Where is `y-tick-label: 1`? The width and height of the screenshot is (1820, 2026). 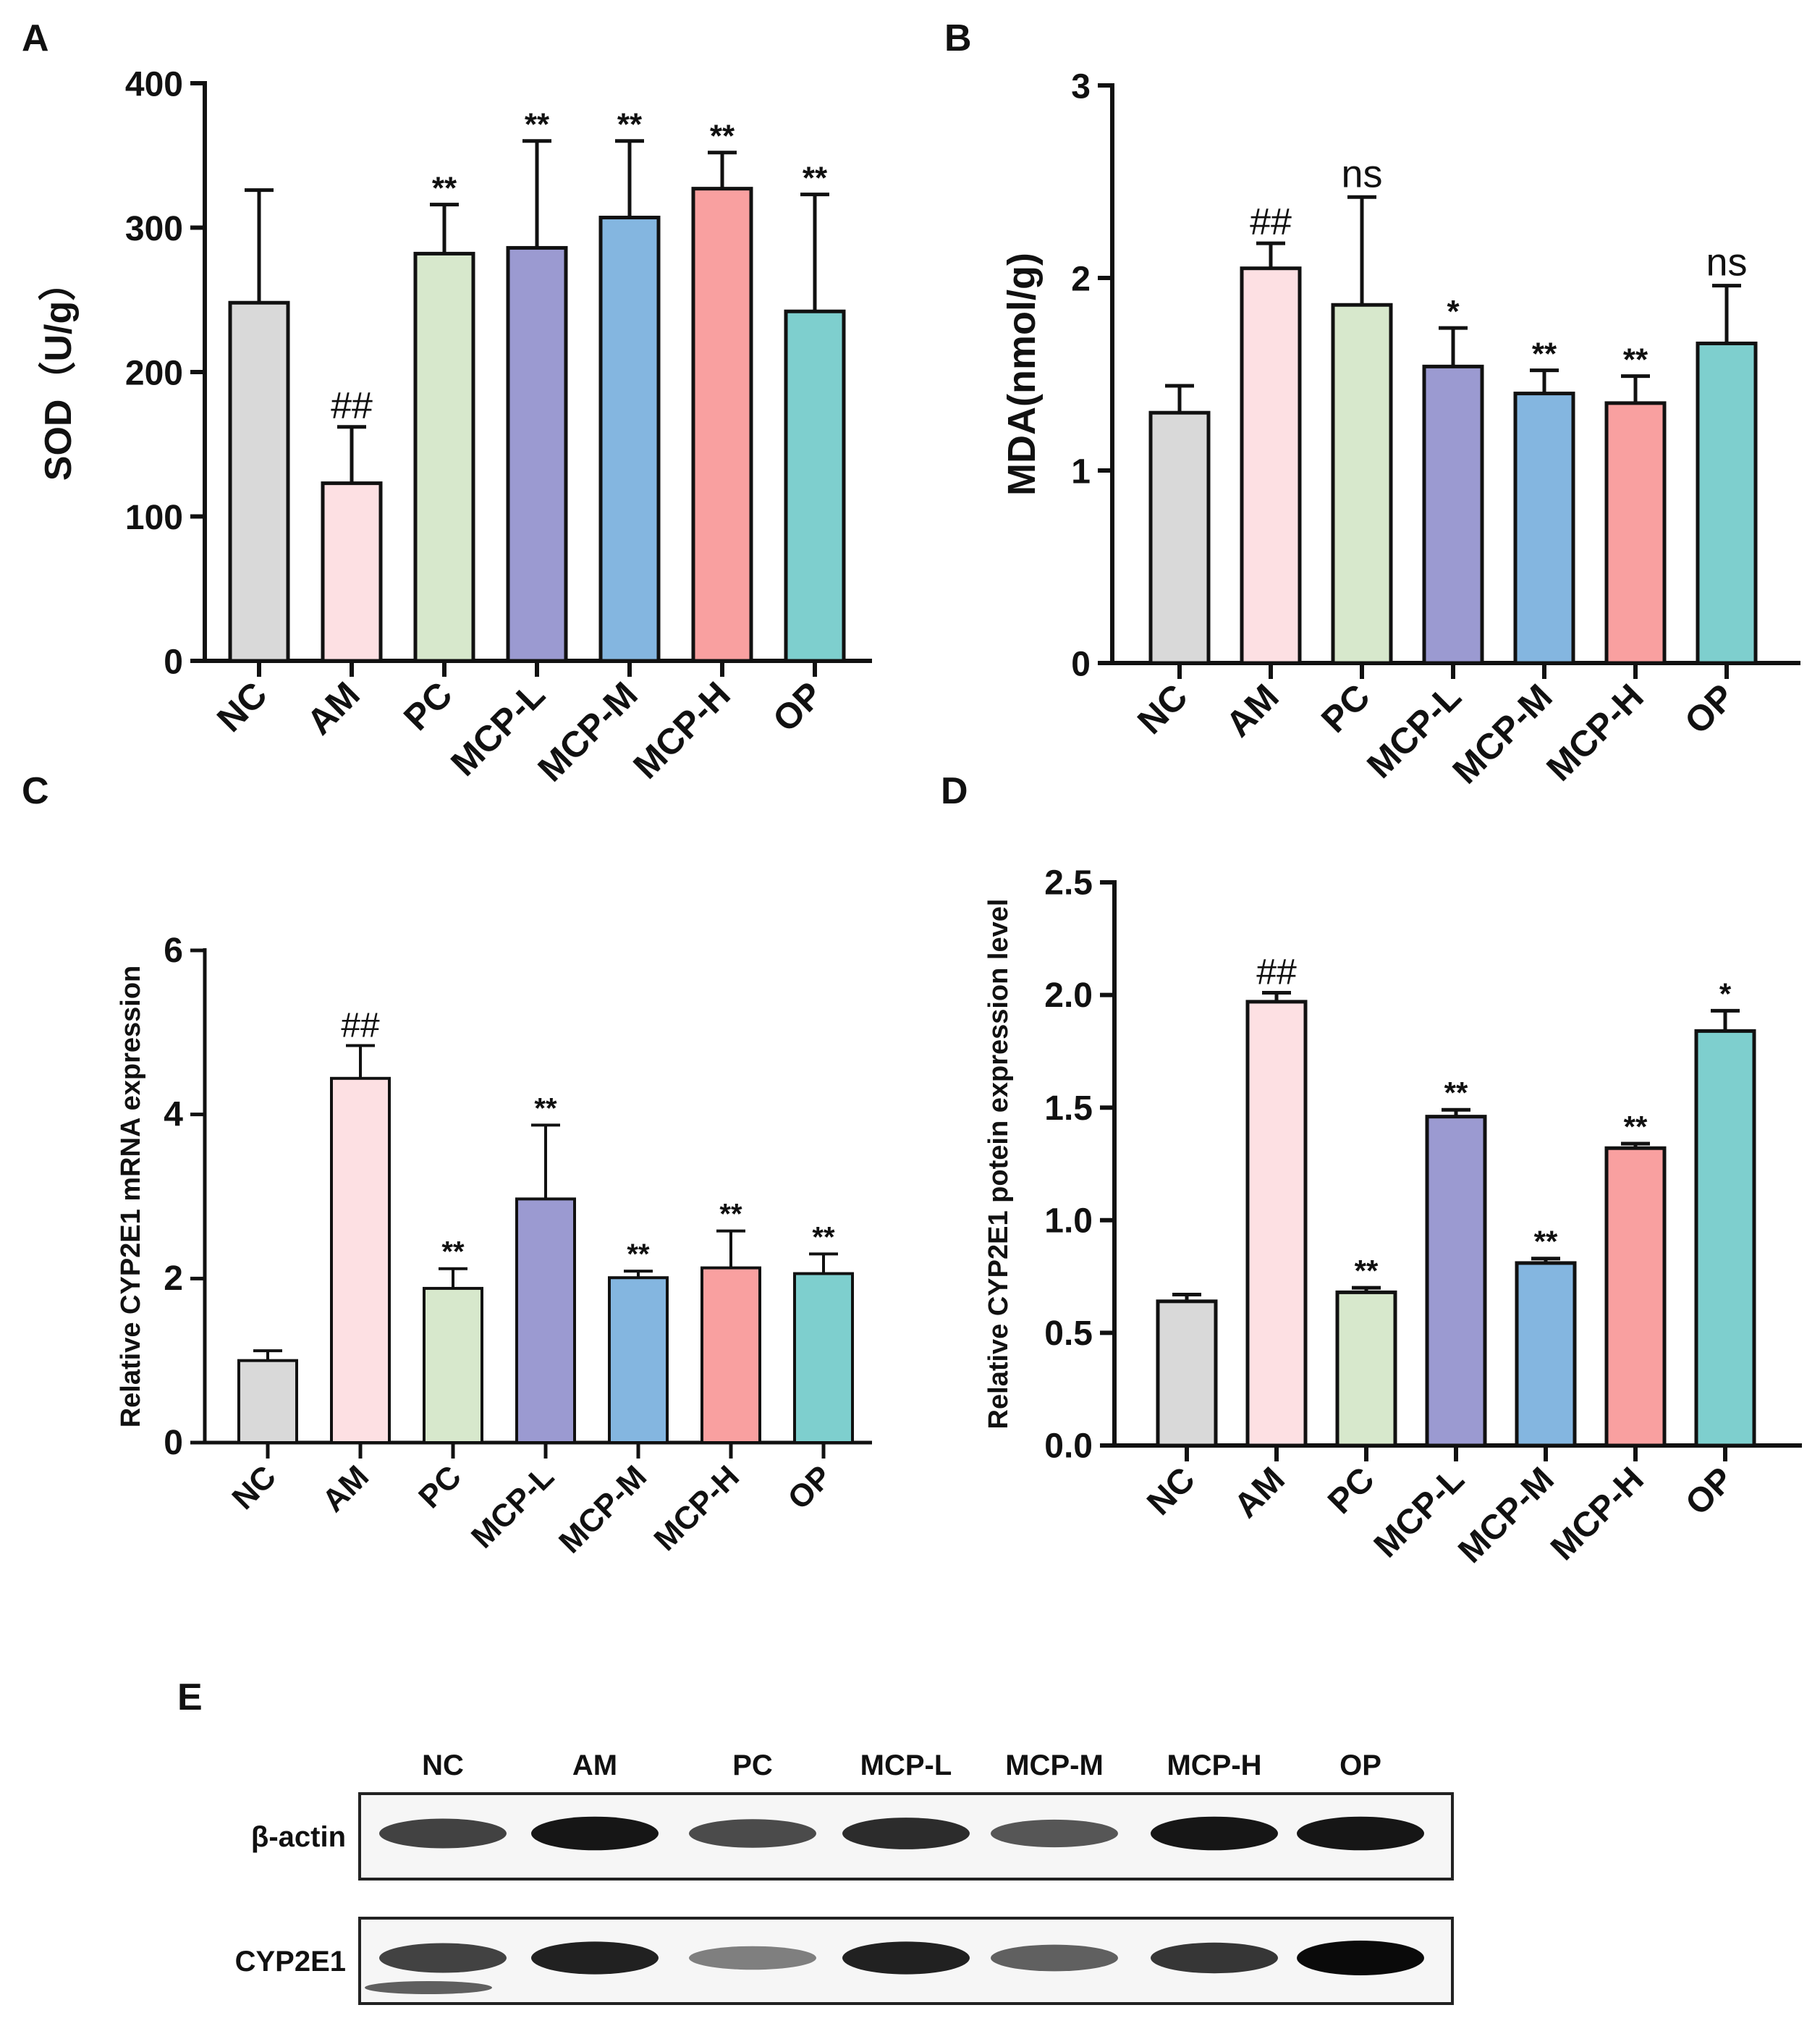 y-tick-label: 1 is located at coordinates (1081, 471).